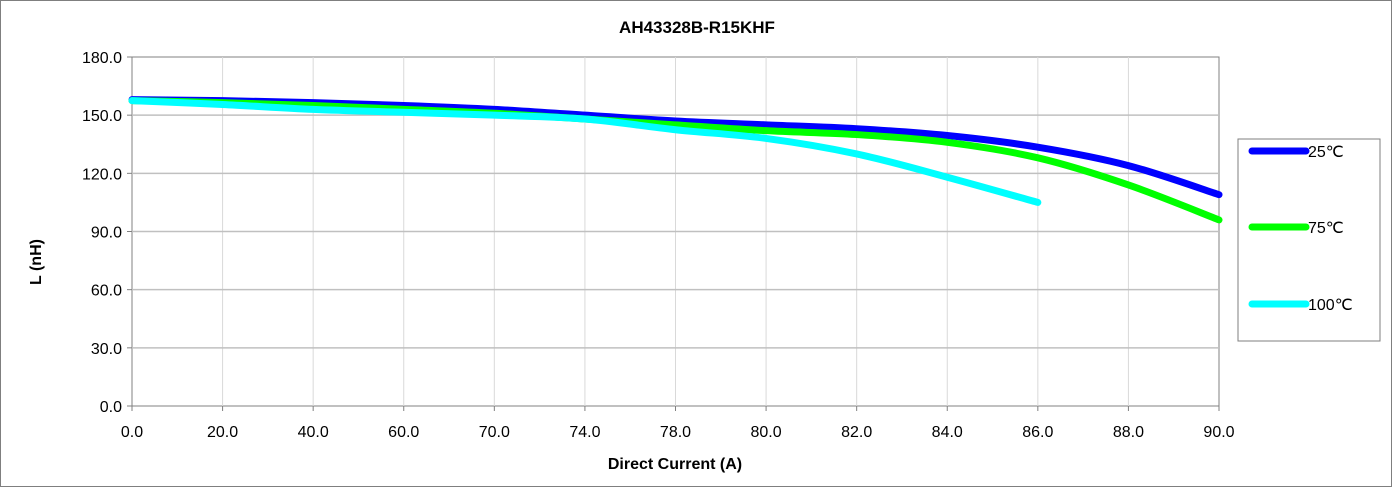 This screenshot has height=487, width=1392. Describe the element at coordinates (494, 432) in the screenshot. I see `x-tick-label: 70.0` at that location.